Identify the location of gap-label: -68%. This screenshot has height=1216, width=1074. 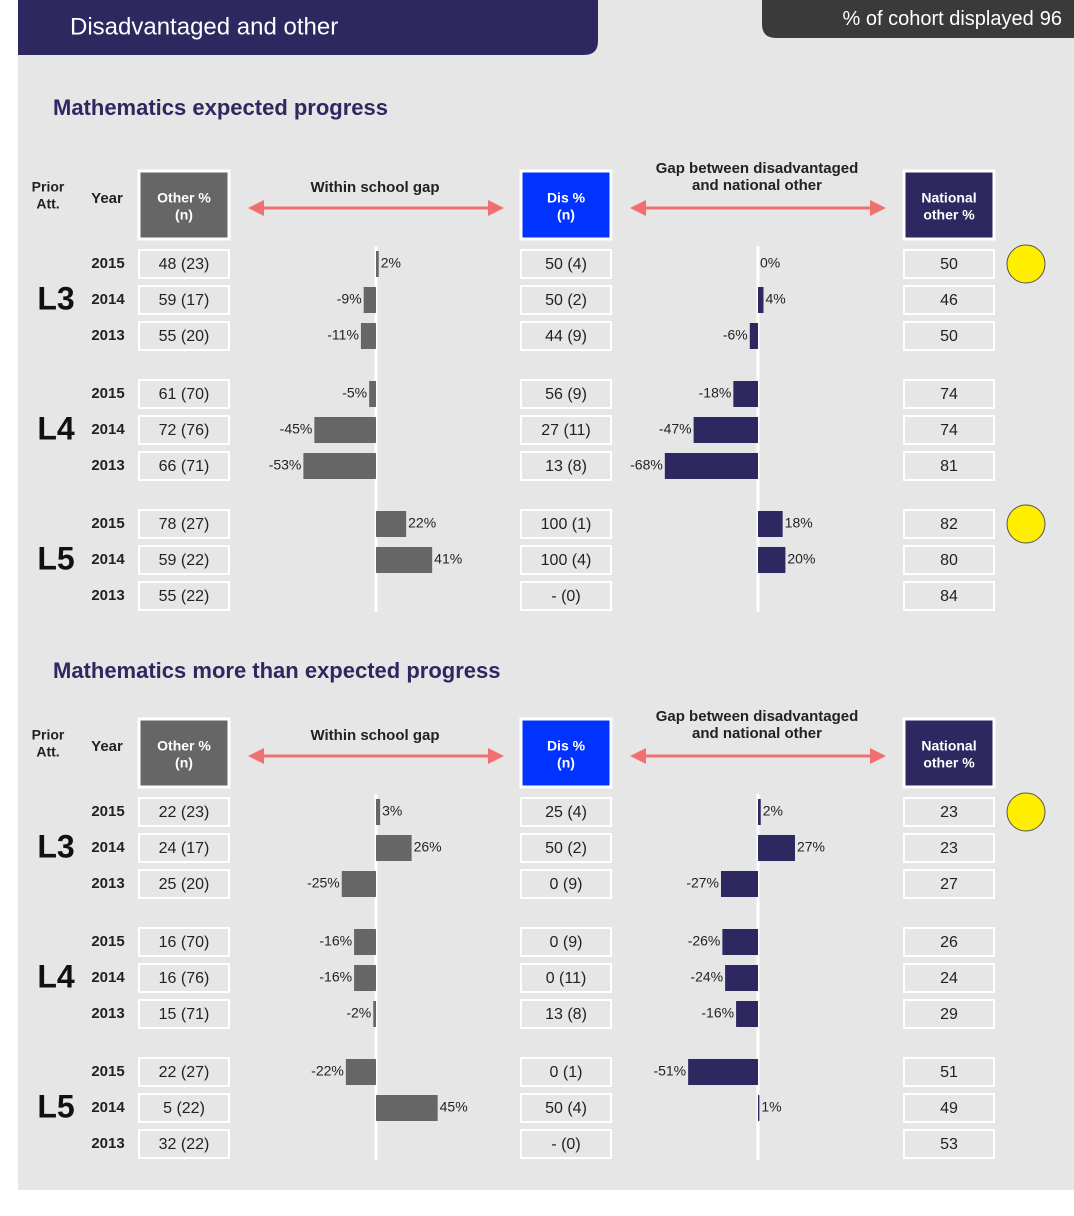
(646, 465).